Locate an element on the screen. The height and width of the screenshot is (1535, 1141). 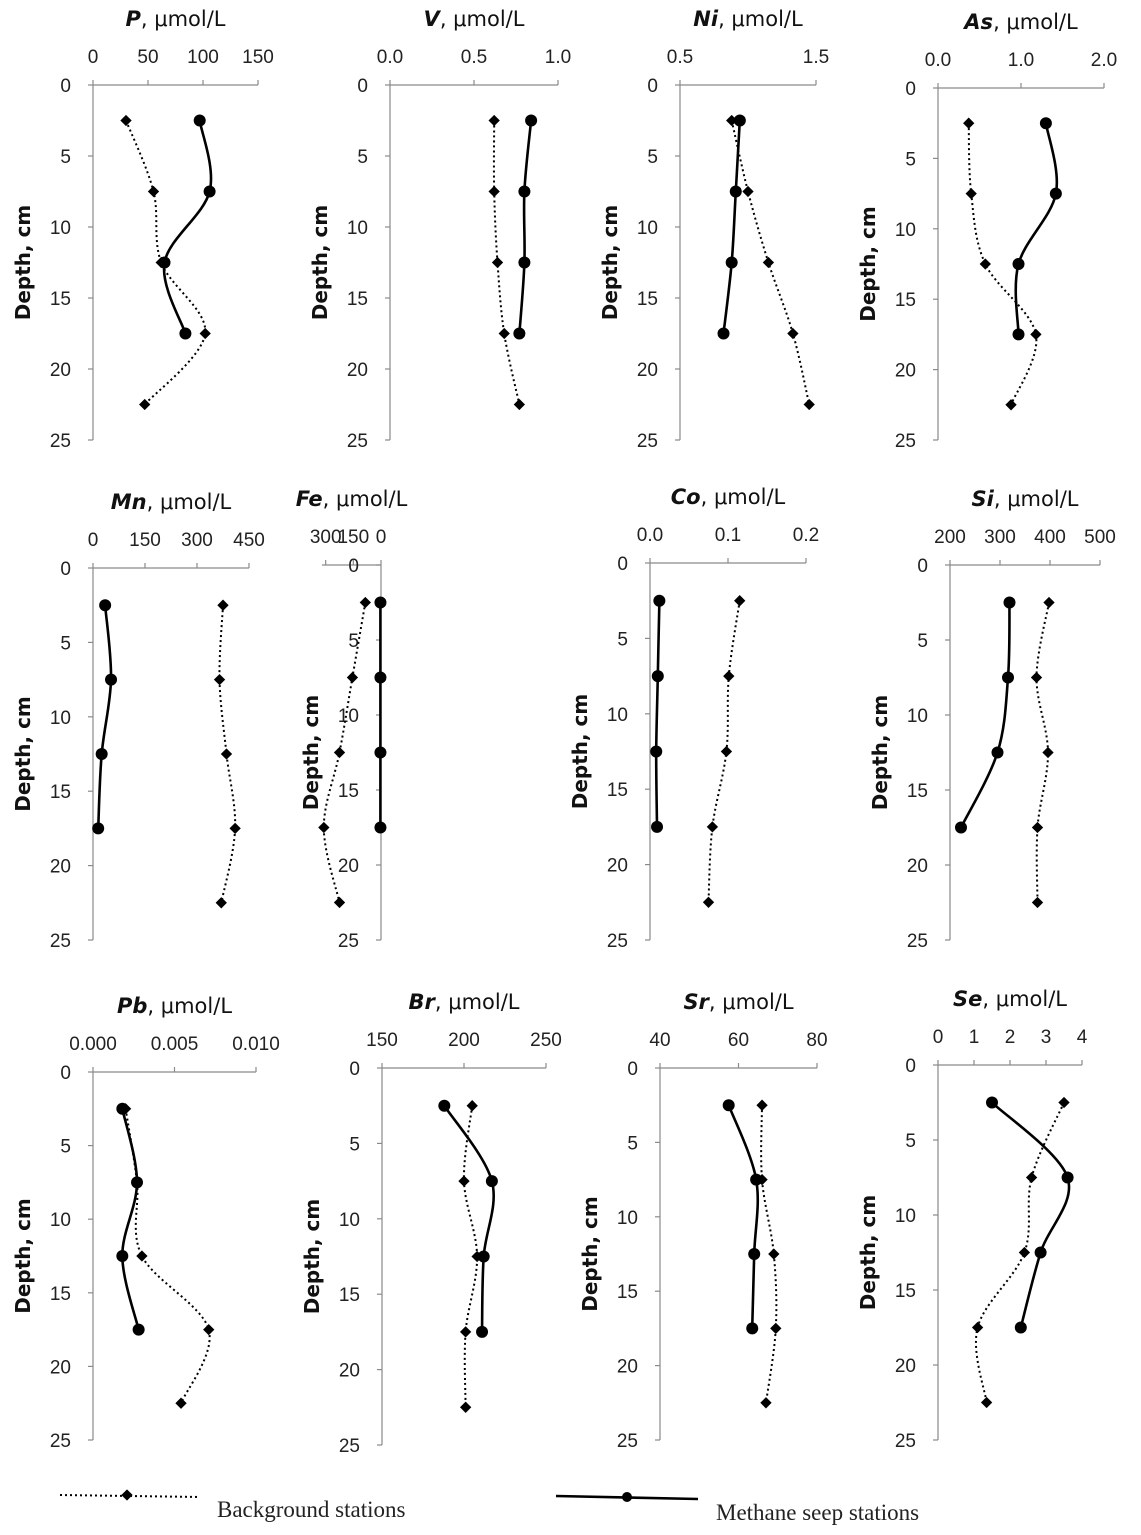
x-tick-label: 3 is located at coordinates (1046, 1037).